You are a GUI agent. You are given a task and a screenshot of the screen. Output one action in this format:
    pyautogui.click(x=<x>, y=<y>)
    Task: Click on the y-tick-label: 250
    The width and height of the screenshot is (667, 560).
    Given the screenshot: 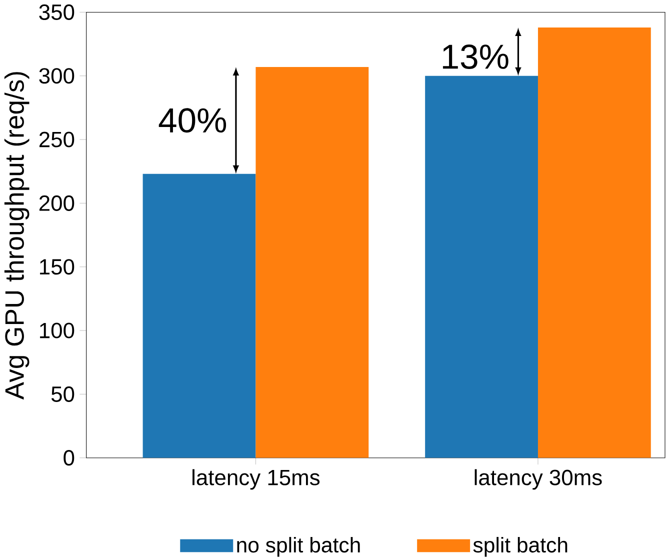 What is the action you would take?
    pyautogui.click(x=56, y=140)
    